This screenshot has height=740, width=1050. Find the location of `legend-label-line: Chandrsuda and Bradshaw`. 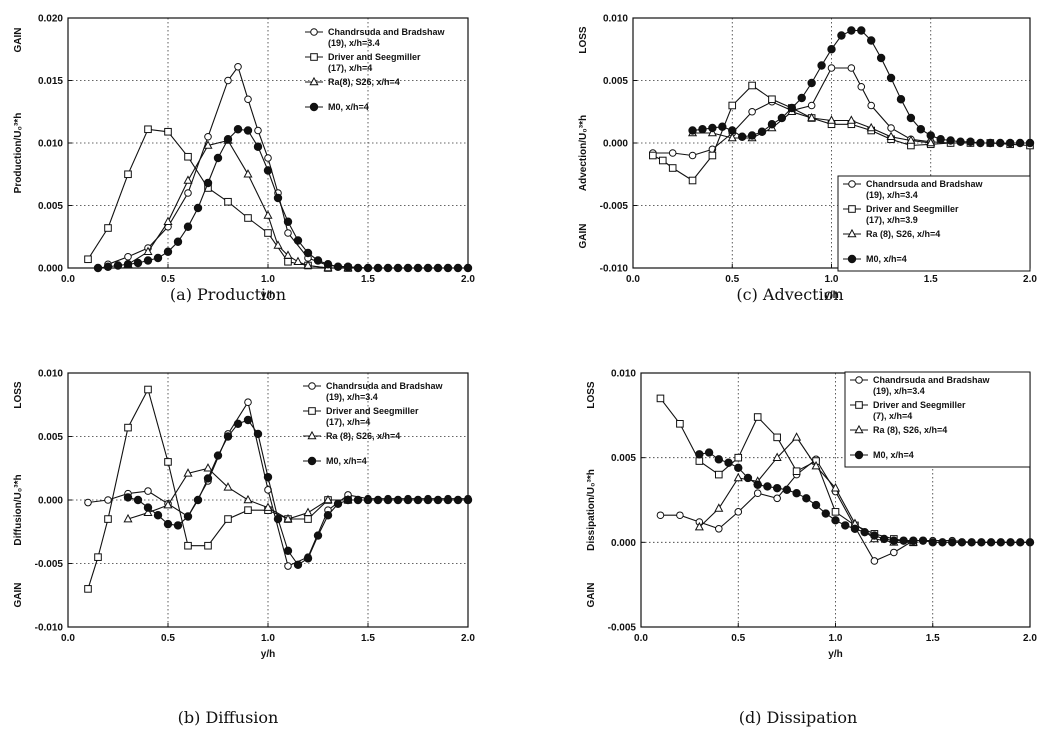

legend-label-line: Chandrsuda and Bradshaw is located at coordinates (932, 380).